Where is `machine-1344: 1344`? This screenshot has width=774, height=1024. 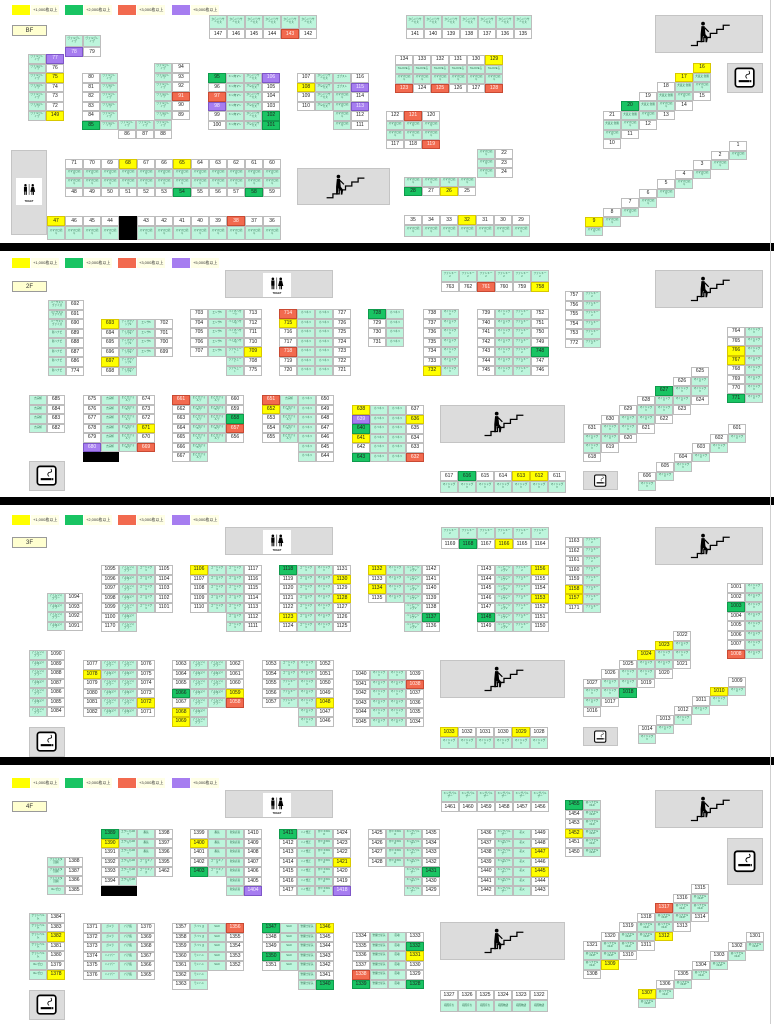 machine-1344: 1344 is located at coordinates (325, 947).